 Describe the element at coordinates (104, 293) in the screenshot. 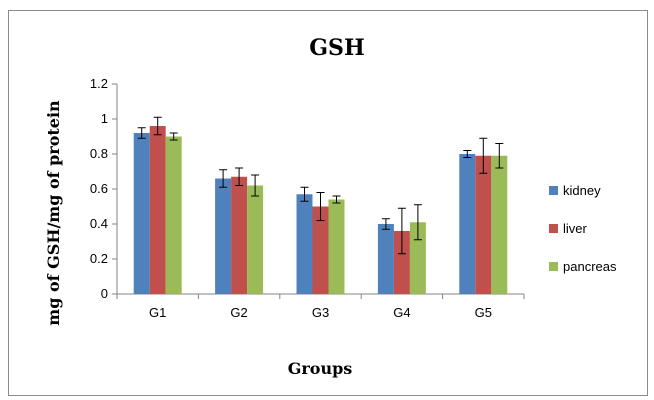

I see `y-tick-label: 0` at that location.